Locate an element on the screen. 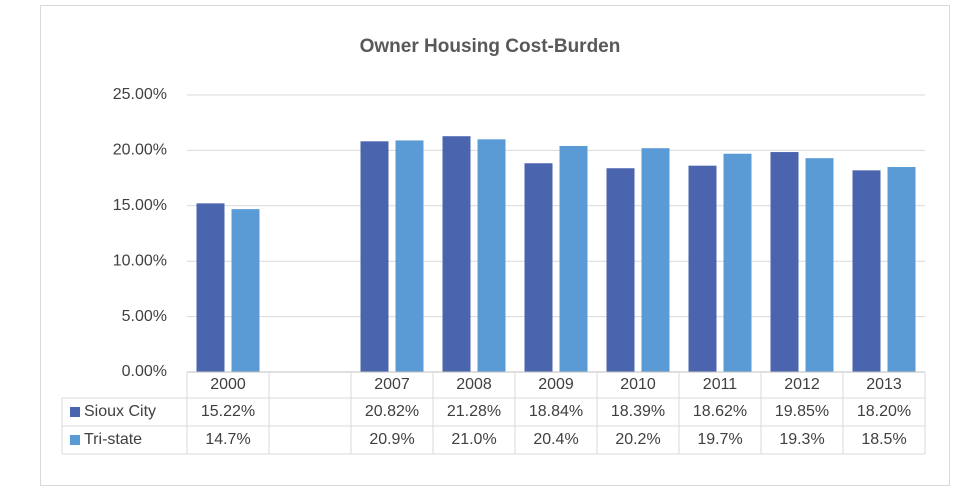 Image resolution: width=959 pixels, height=494 pixels. chart-title: Owner Housing Cost-Burden is located at coordinates (490, 46).